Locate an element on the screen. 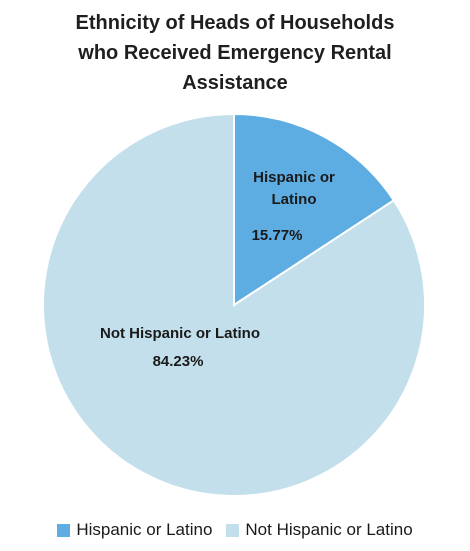 The height and width of the screenshot is (551, 470). chart-title-line-3: Assistance is located at coordinates (235, 83).